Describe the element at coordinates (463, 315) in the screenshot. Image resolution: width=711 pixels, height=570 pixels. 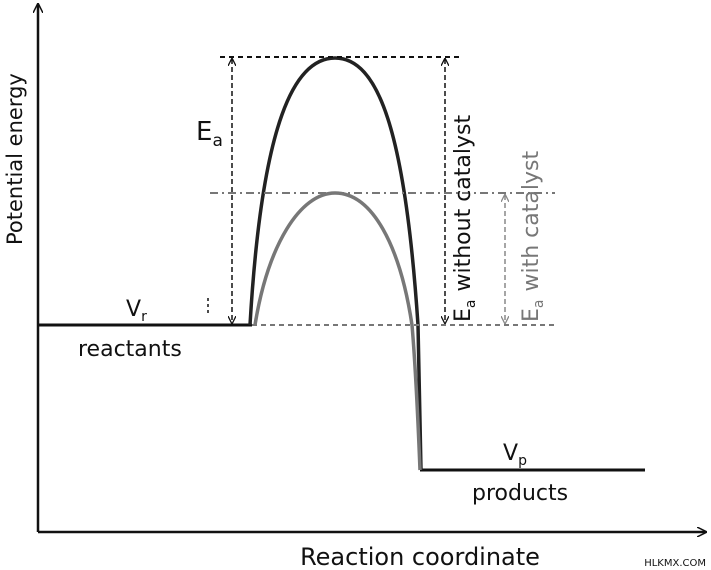
I see `ea-without-symbol: E` at that location.